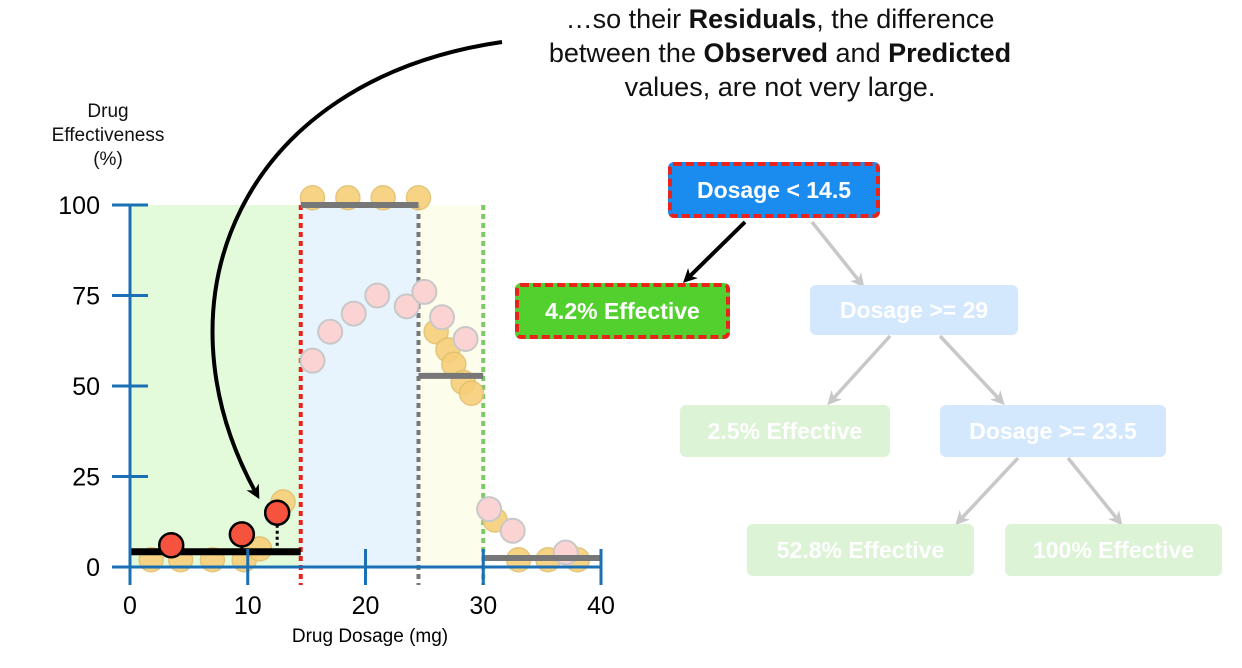 The width and height of the screenshot is (1242, 668). What do you see at coordinates (86, 478) in the screenshot?
I see `y-tick-label: 25` at bounding box center [86, 478].